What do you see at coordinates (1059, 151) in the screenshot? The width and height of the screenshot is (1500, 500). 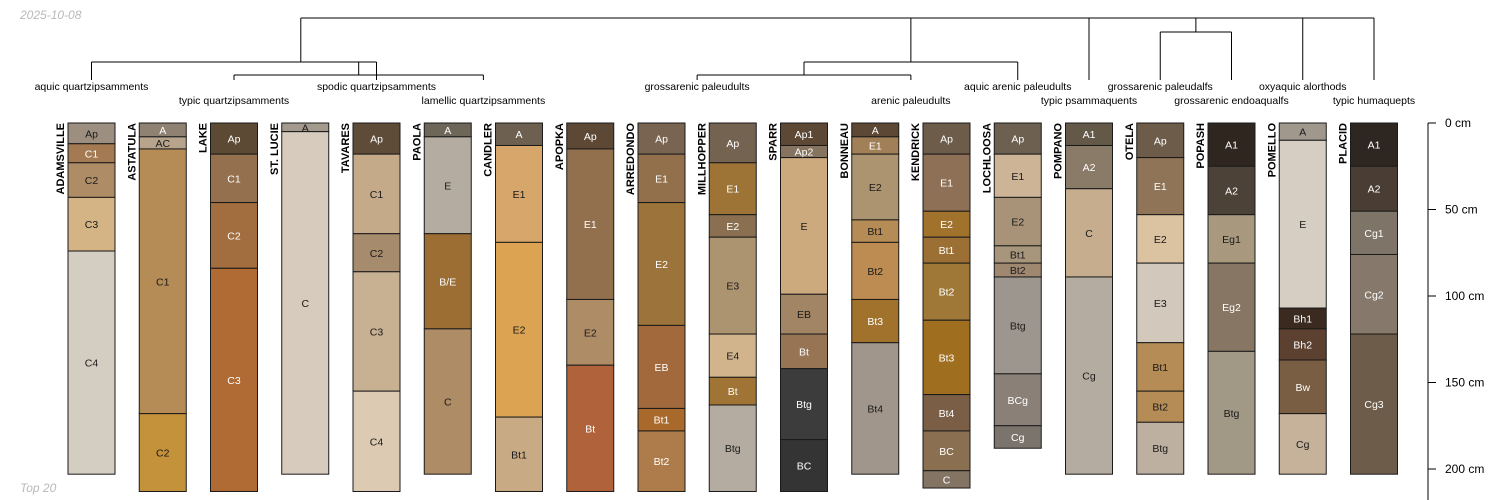 I see `profile-name: POMPANO` at bounding box center [1059, 151].